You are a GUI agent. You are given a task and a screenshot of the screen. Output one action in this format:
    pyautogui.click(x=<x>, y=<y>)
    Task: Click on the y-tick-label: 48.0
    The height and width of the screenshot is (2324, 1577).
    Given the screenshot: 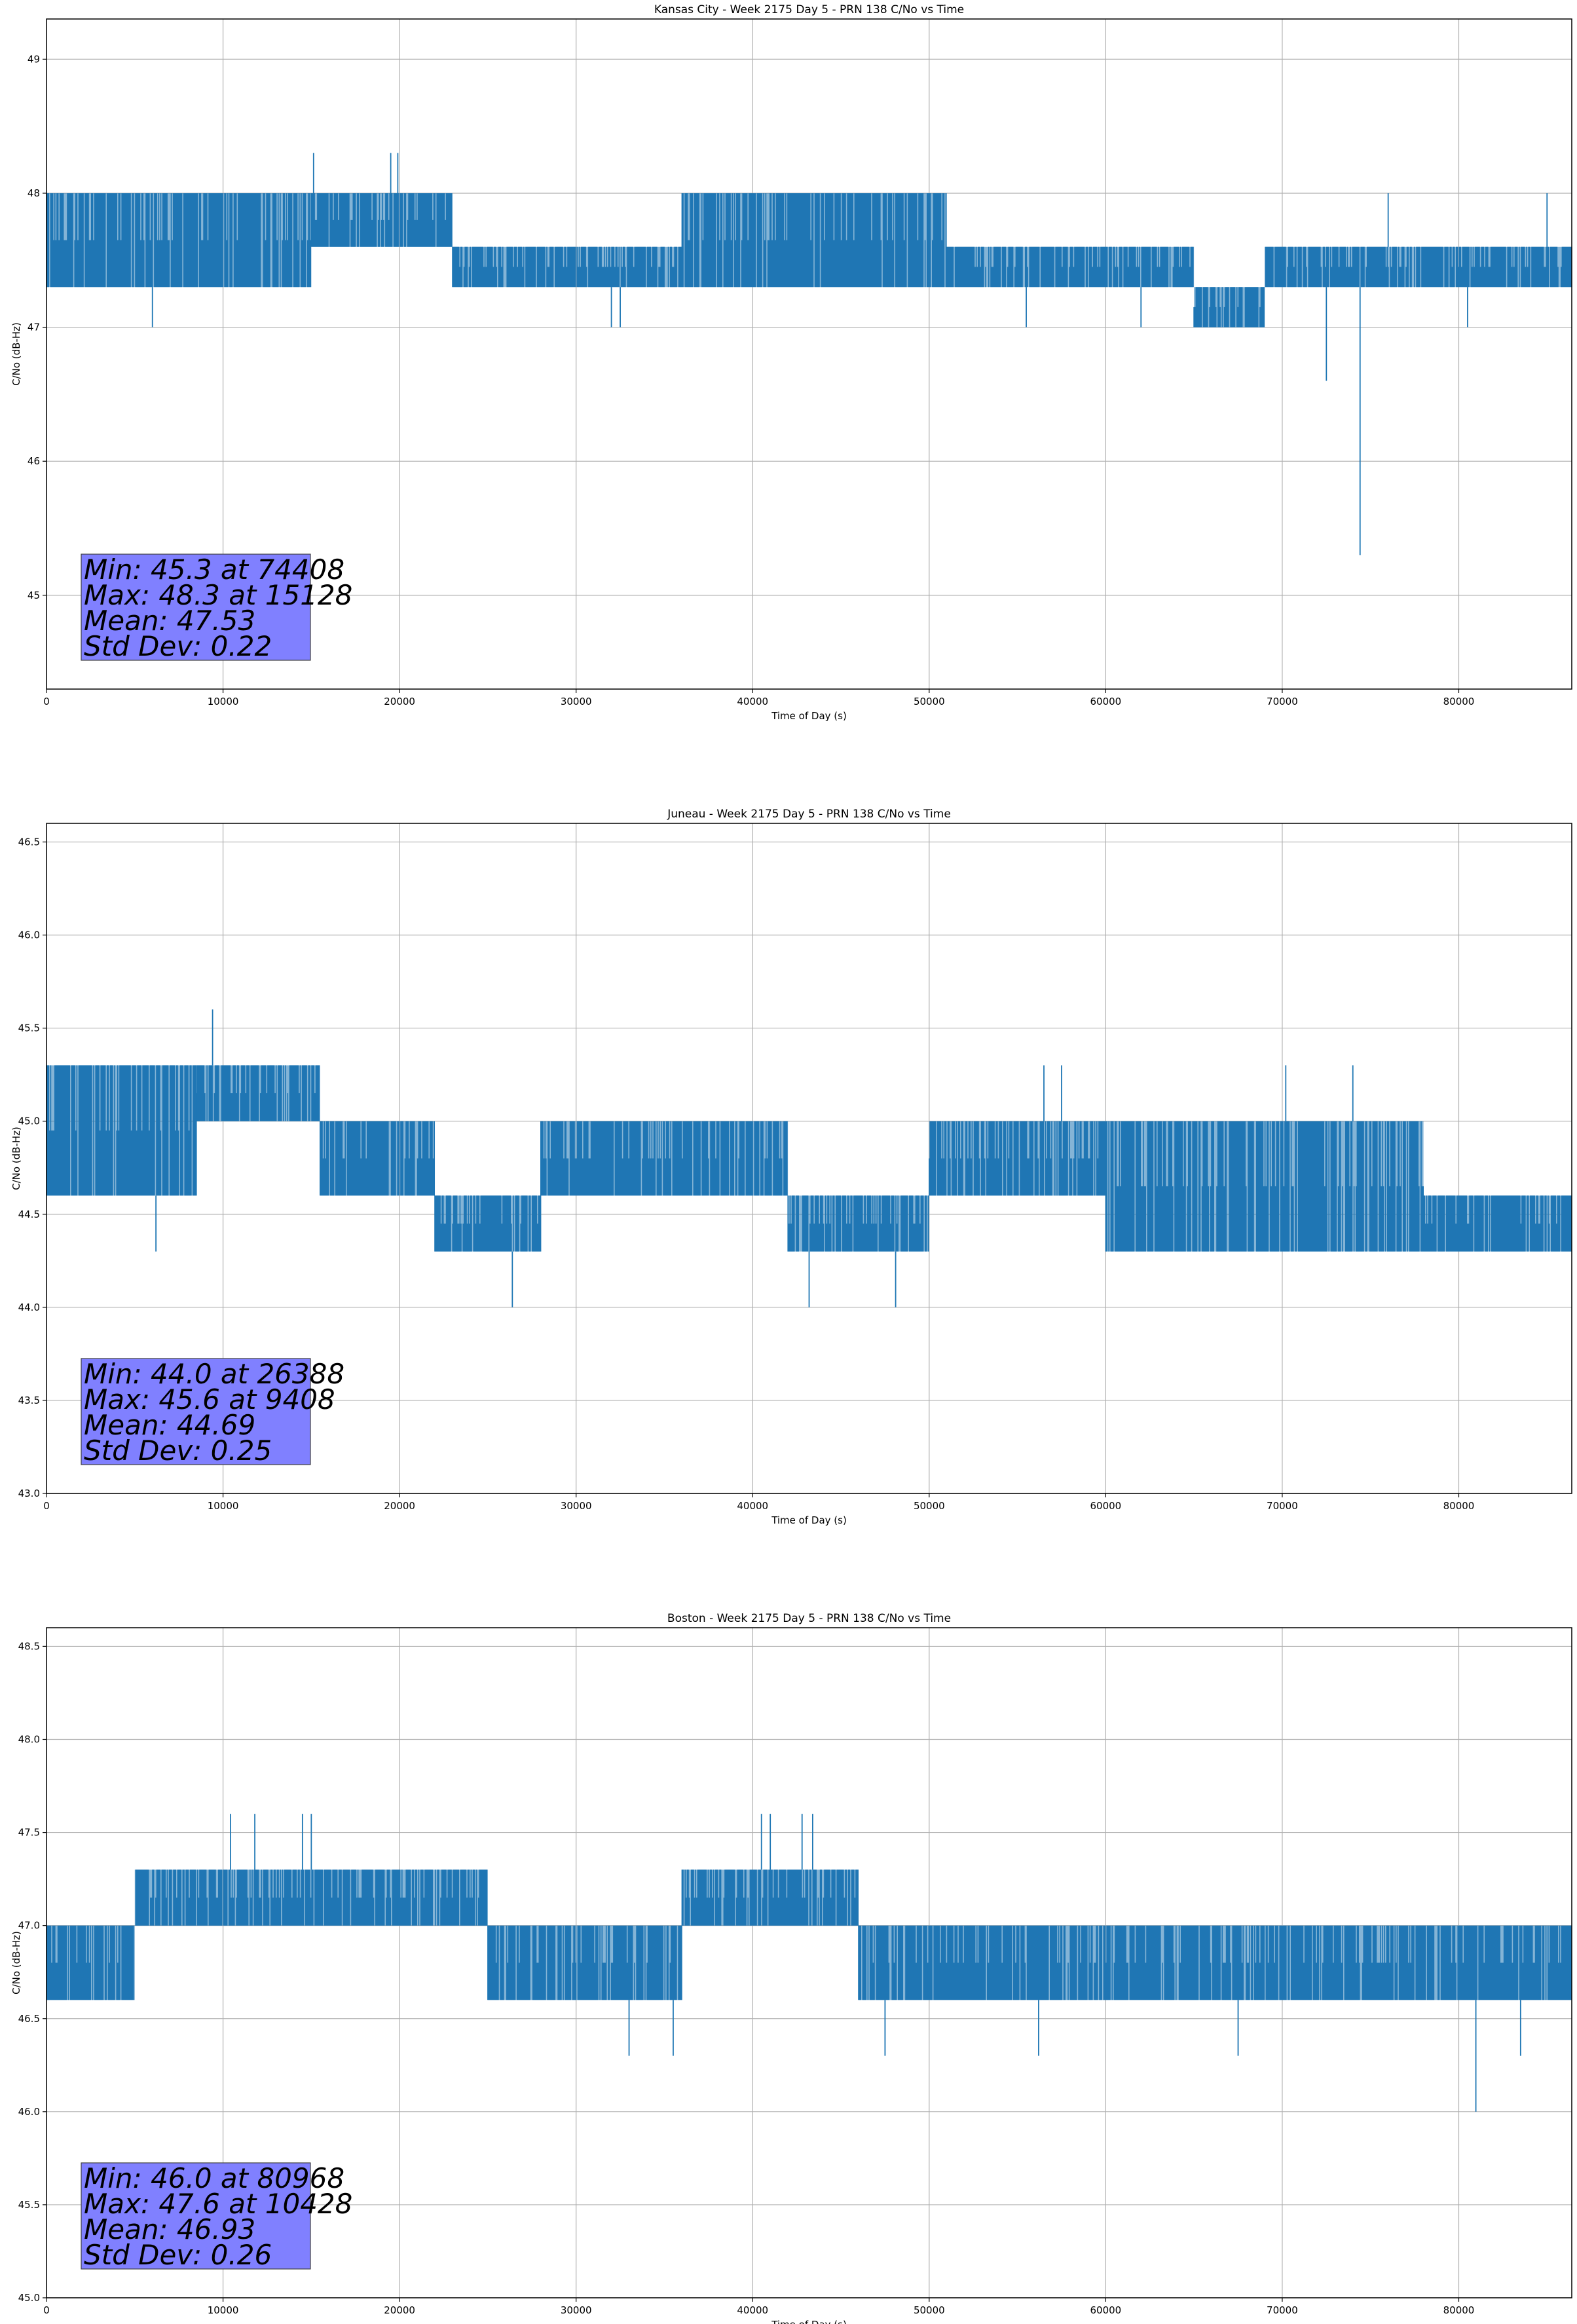 What is the action you would take?
    pyautogui.click(x=29, y=1740)
    